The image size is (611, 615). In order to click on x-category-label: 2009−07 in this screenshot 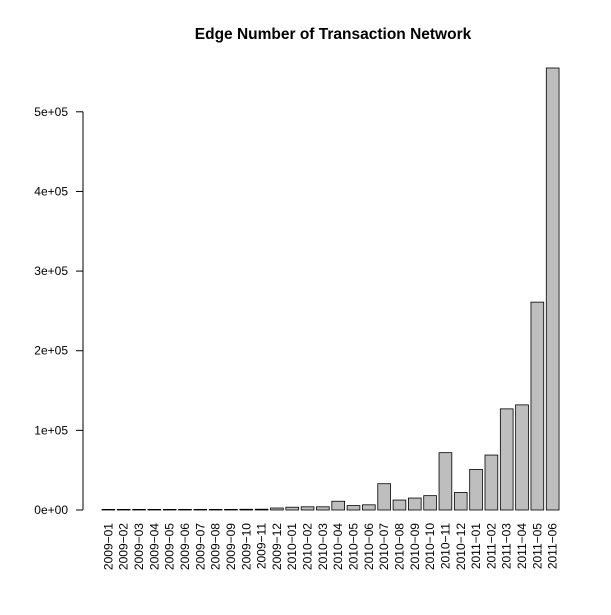, I will do `click(200, 546)`.